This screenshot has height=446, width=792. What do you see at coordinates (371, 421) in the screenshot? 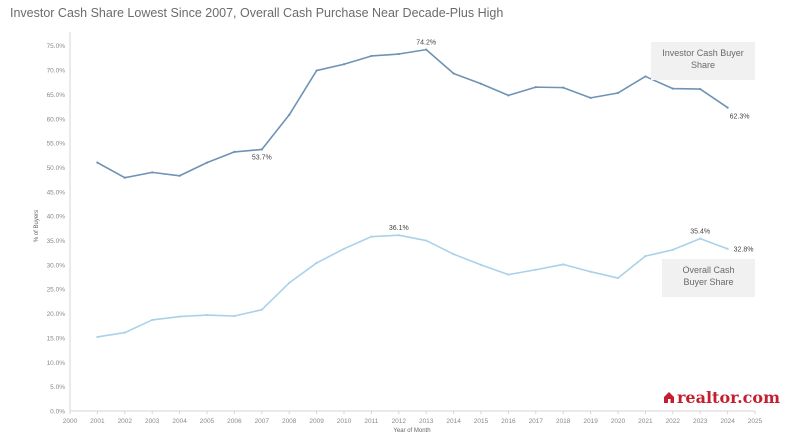
I see `x-tick-label: 2011` at bounding box center [371, 421].